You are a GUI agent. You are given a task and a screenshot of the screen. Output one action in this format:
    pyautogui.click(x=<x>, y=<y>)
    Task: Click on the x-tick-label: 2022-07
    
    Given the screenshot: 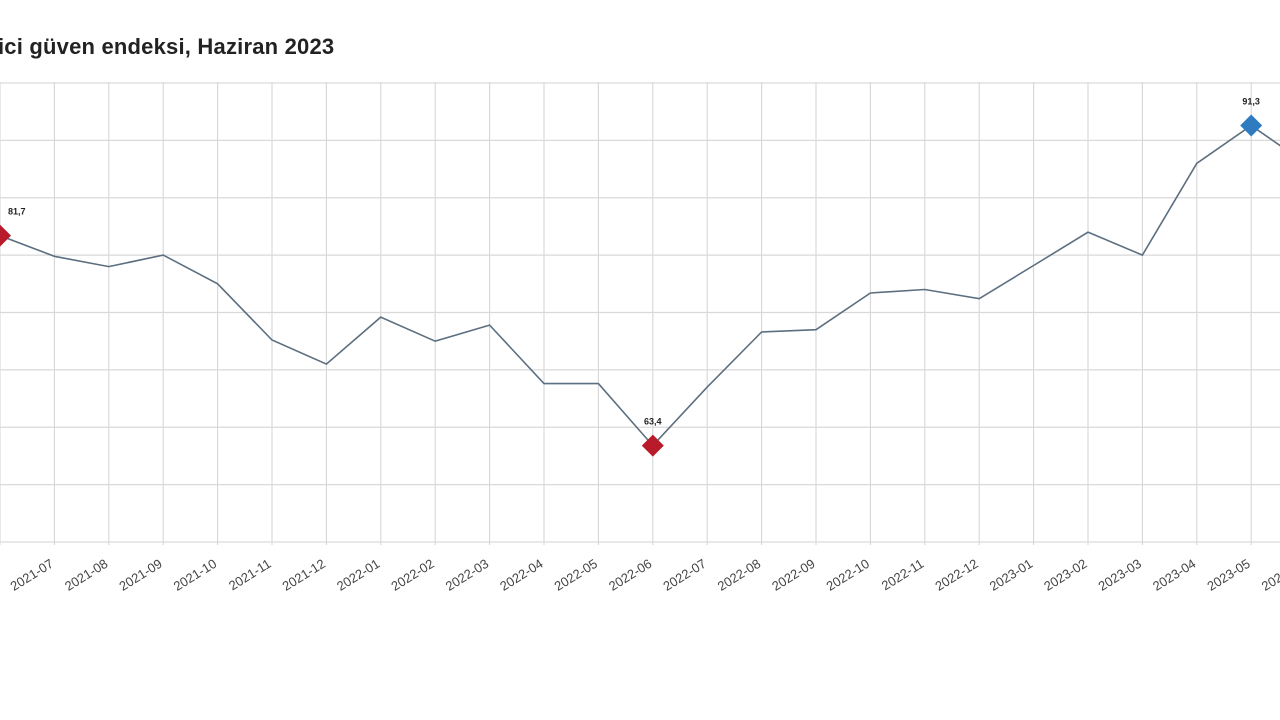 What is the action you would take?
    pyautogui.click(x=684, y=575)
    